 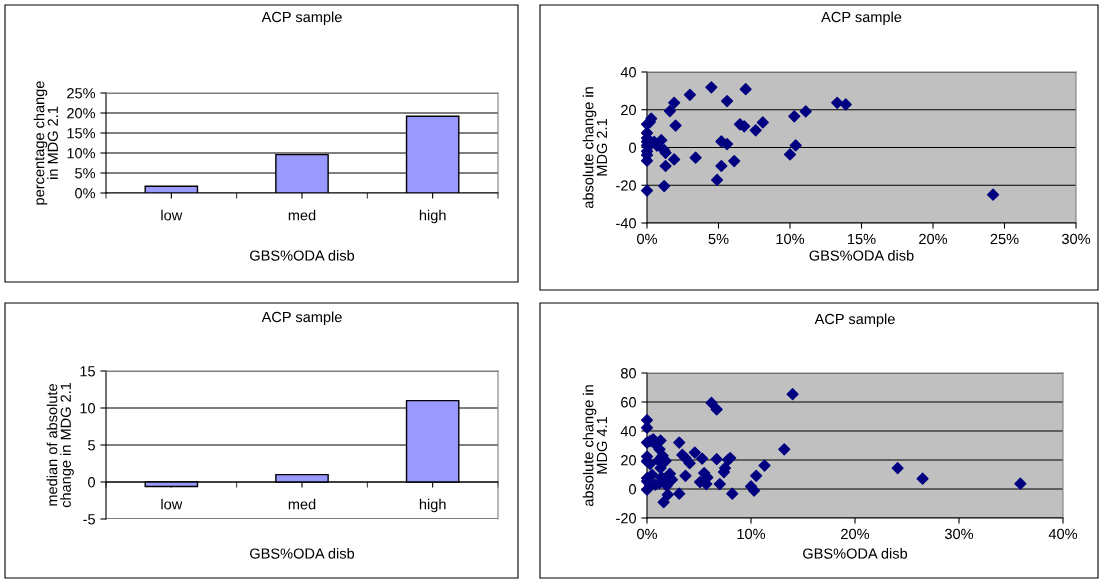 I want to click on y-tick-label: 20%, so click(x=81, y=113).